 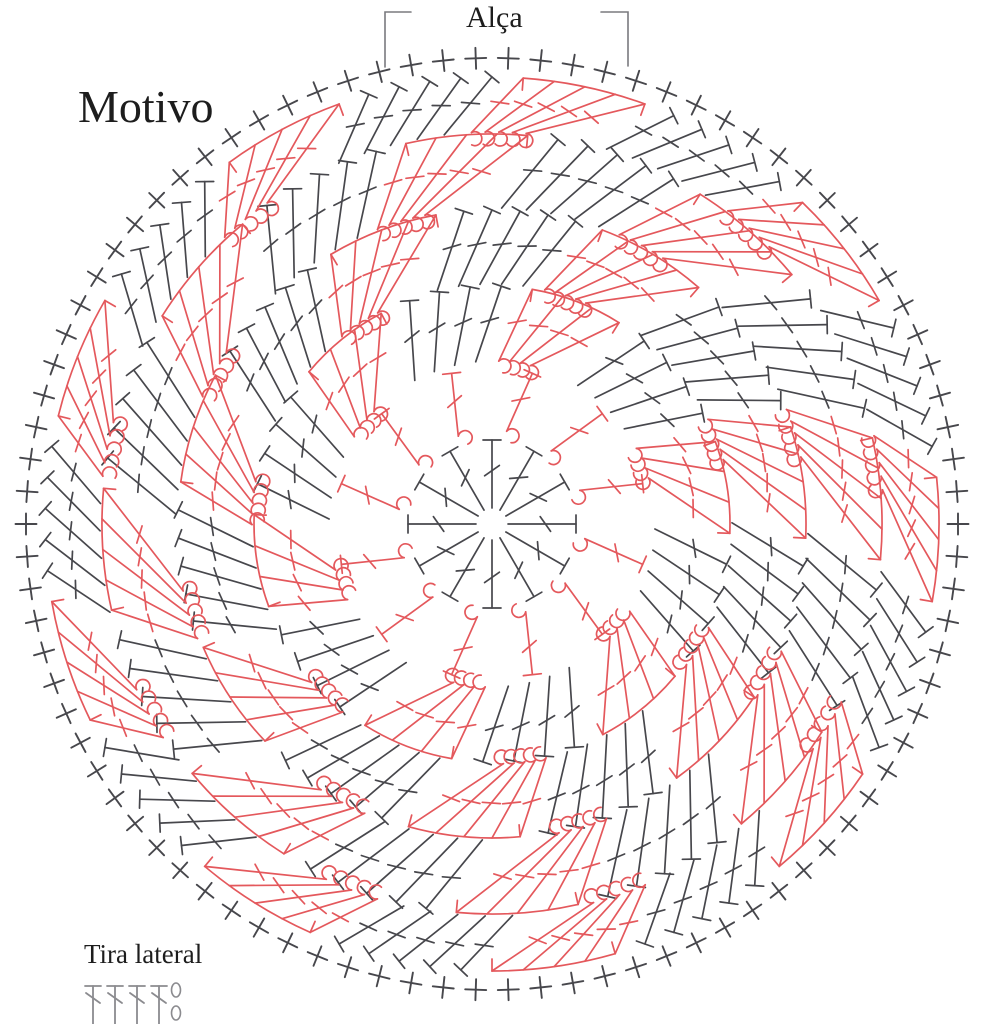 I want to click on side-strip-chart, so click(x=133, y=1003).